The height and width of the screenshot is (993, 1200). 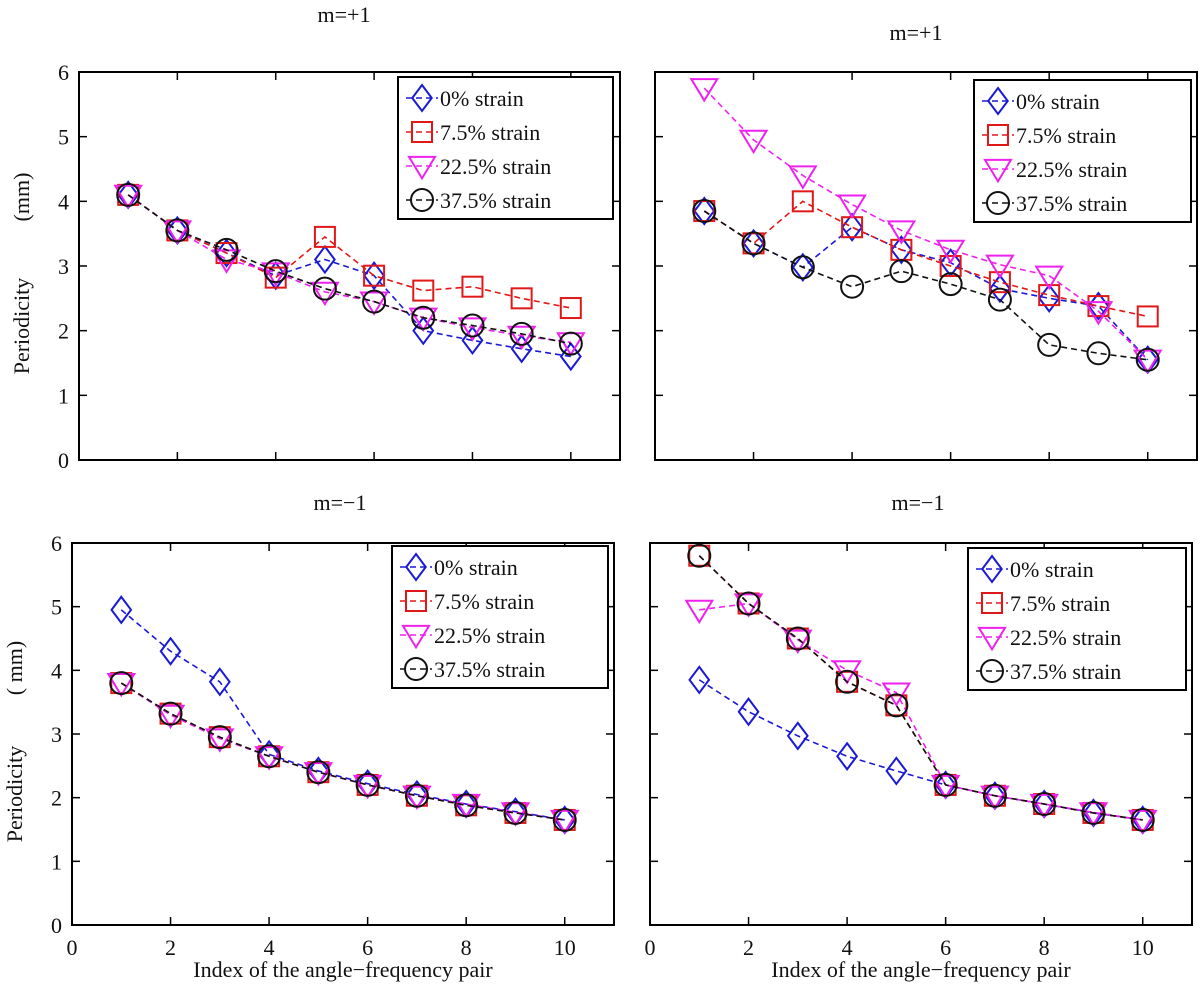 I want to click on x-tick-label: 8, so click(x=466, y=947).